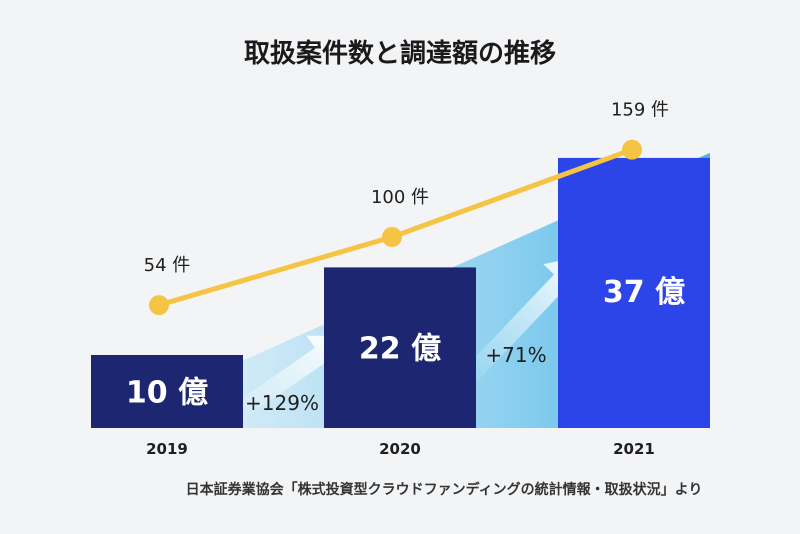  What do you see at coordinates (634, 449) in the screenshot?
I see `year-label-2021: 2021` at bounding box center [634, 449].